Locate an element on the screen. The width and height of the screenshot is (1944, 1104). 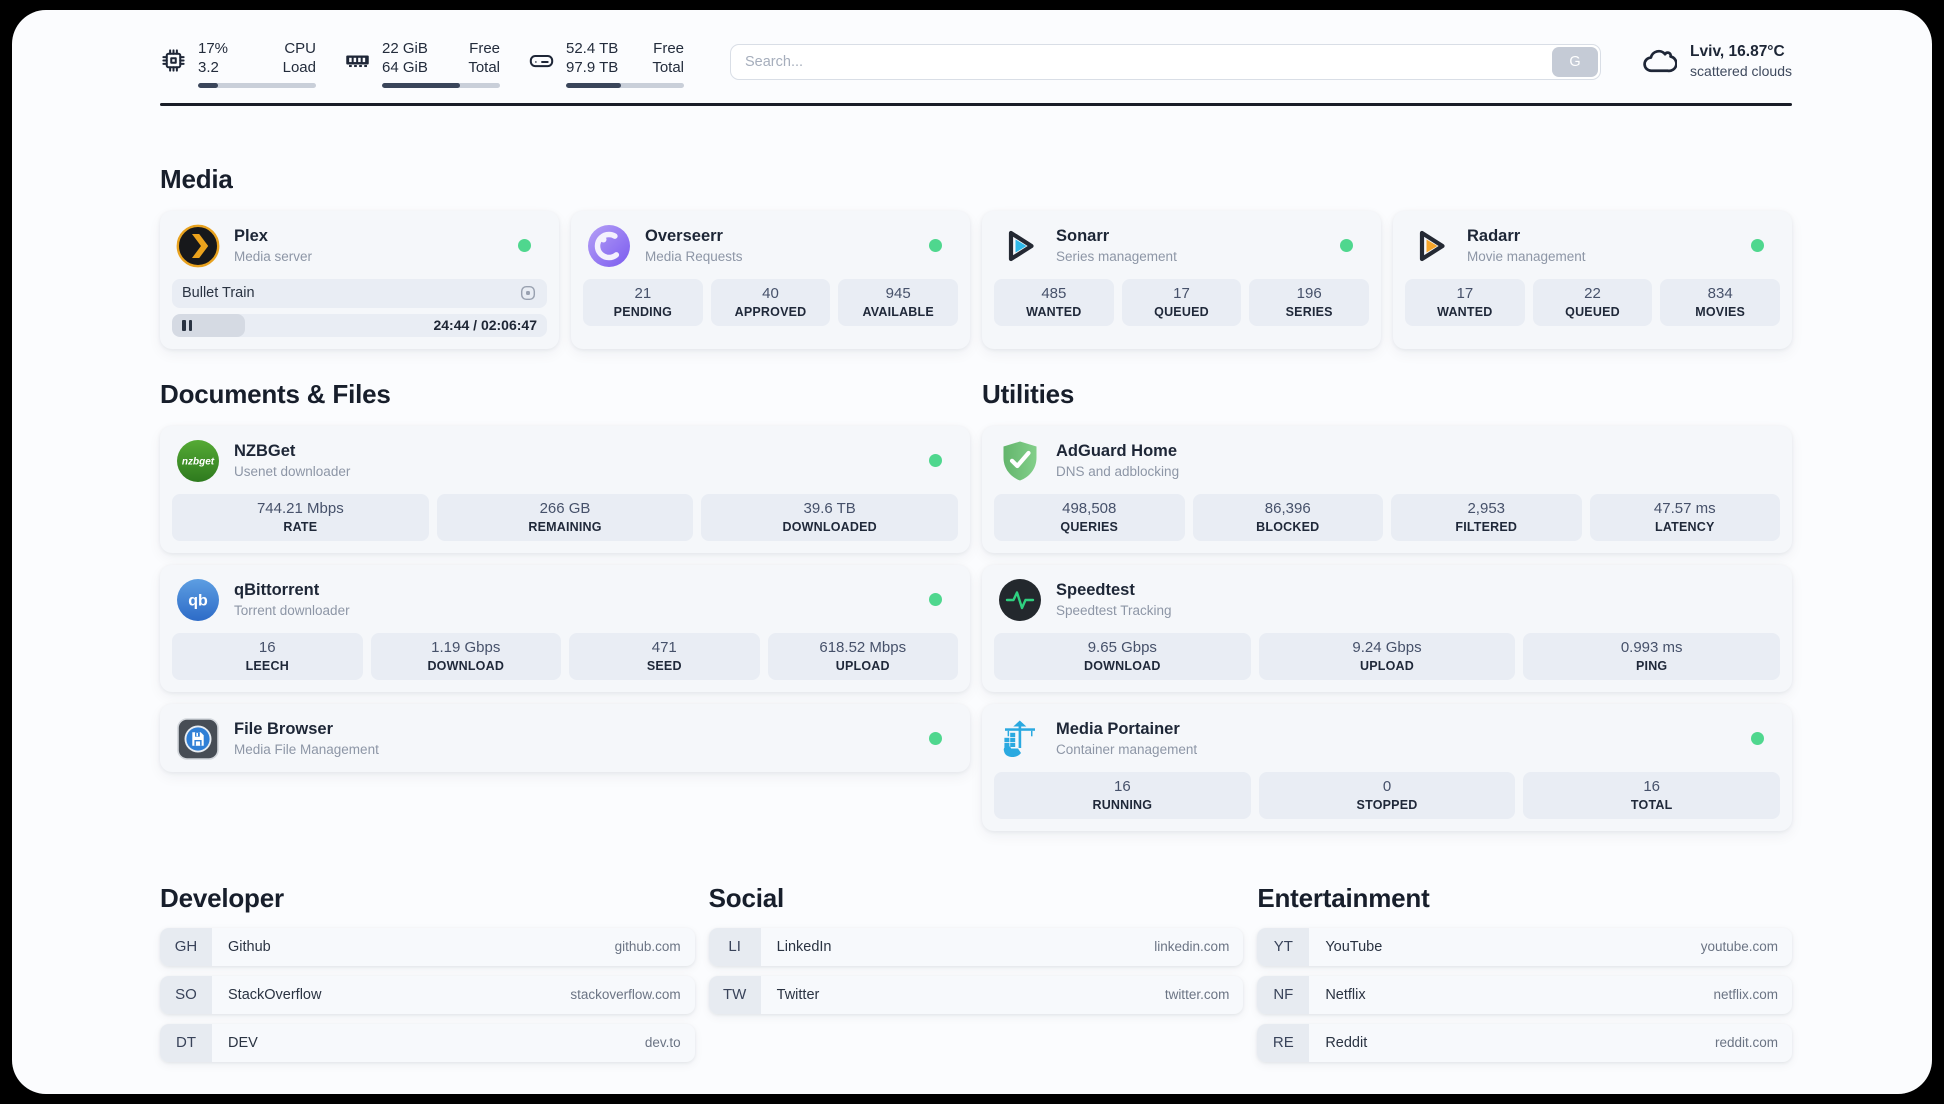
bookmark-abbr-badge: SO is located at coordinates (186, 994).